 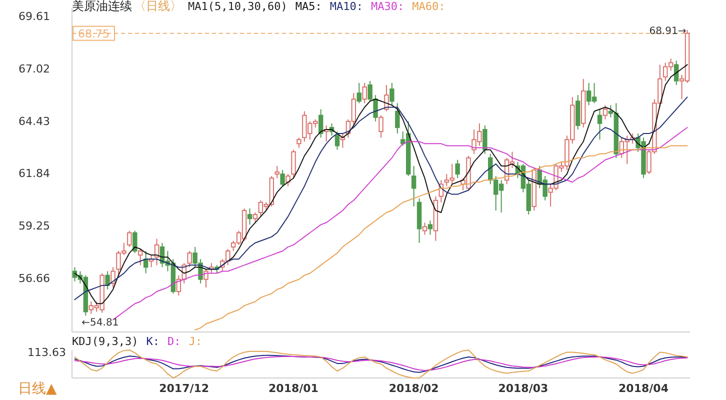 I want to click on y-tick-label: 69.61, so click(x=34, y=16).